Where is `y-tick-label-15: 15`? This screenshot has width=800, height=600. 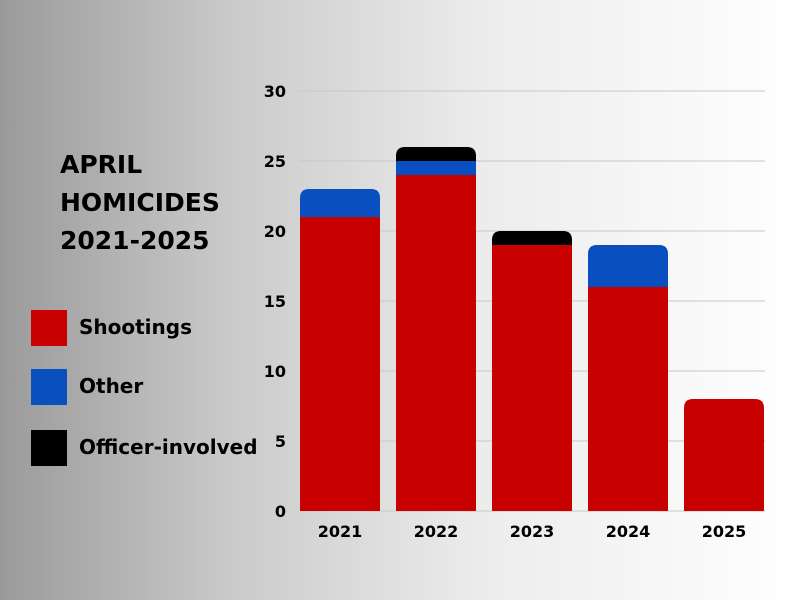
y-tick-label-15: 15 is located at coordinates (275, 301).